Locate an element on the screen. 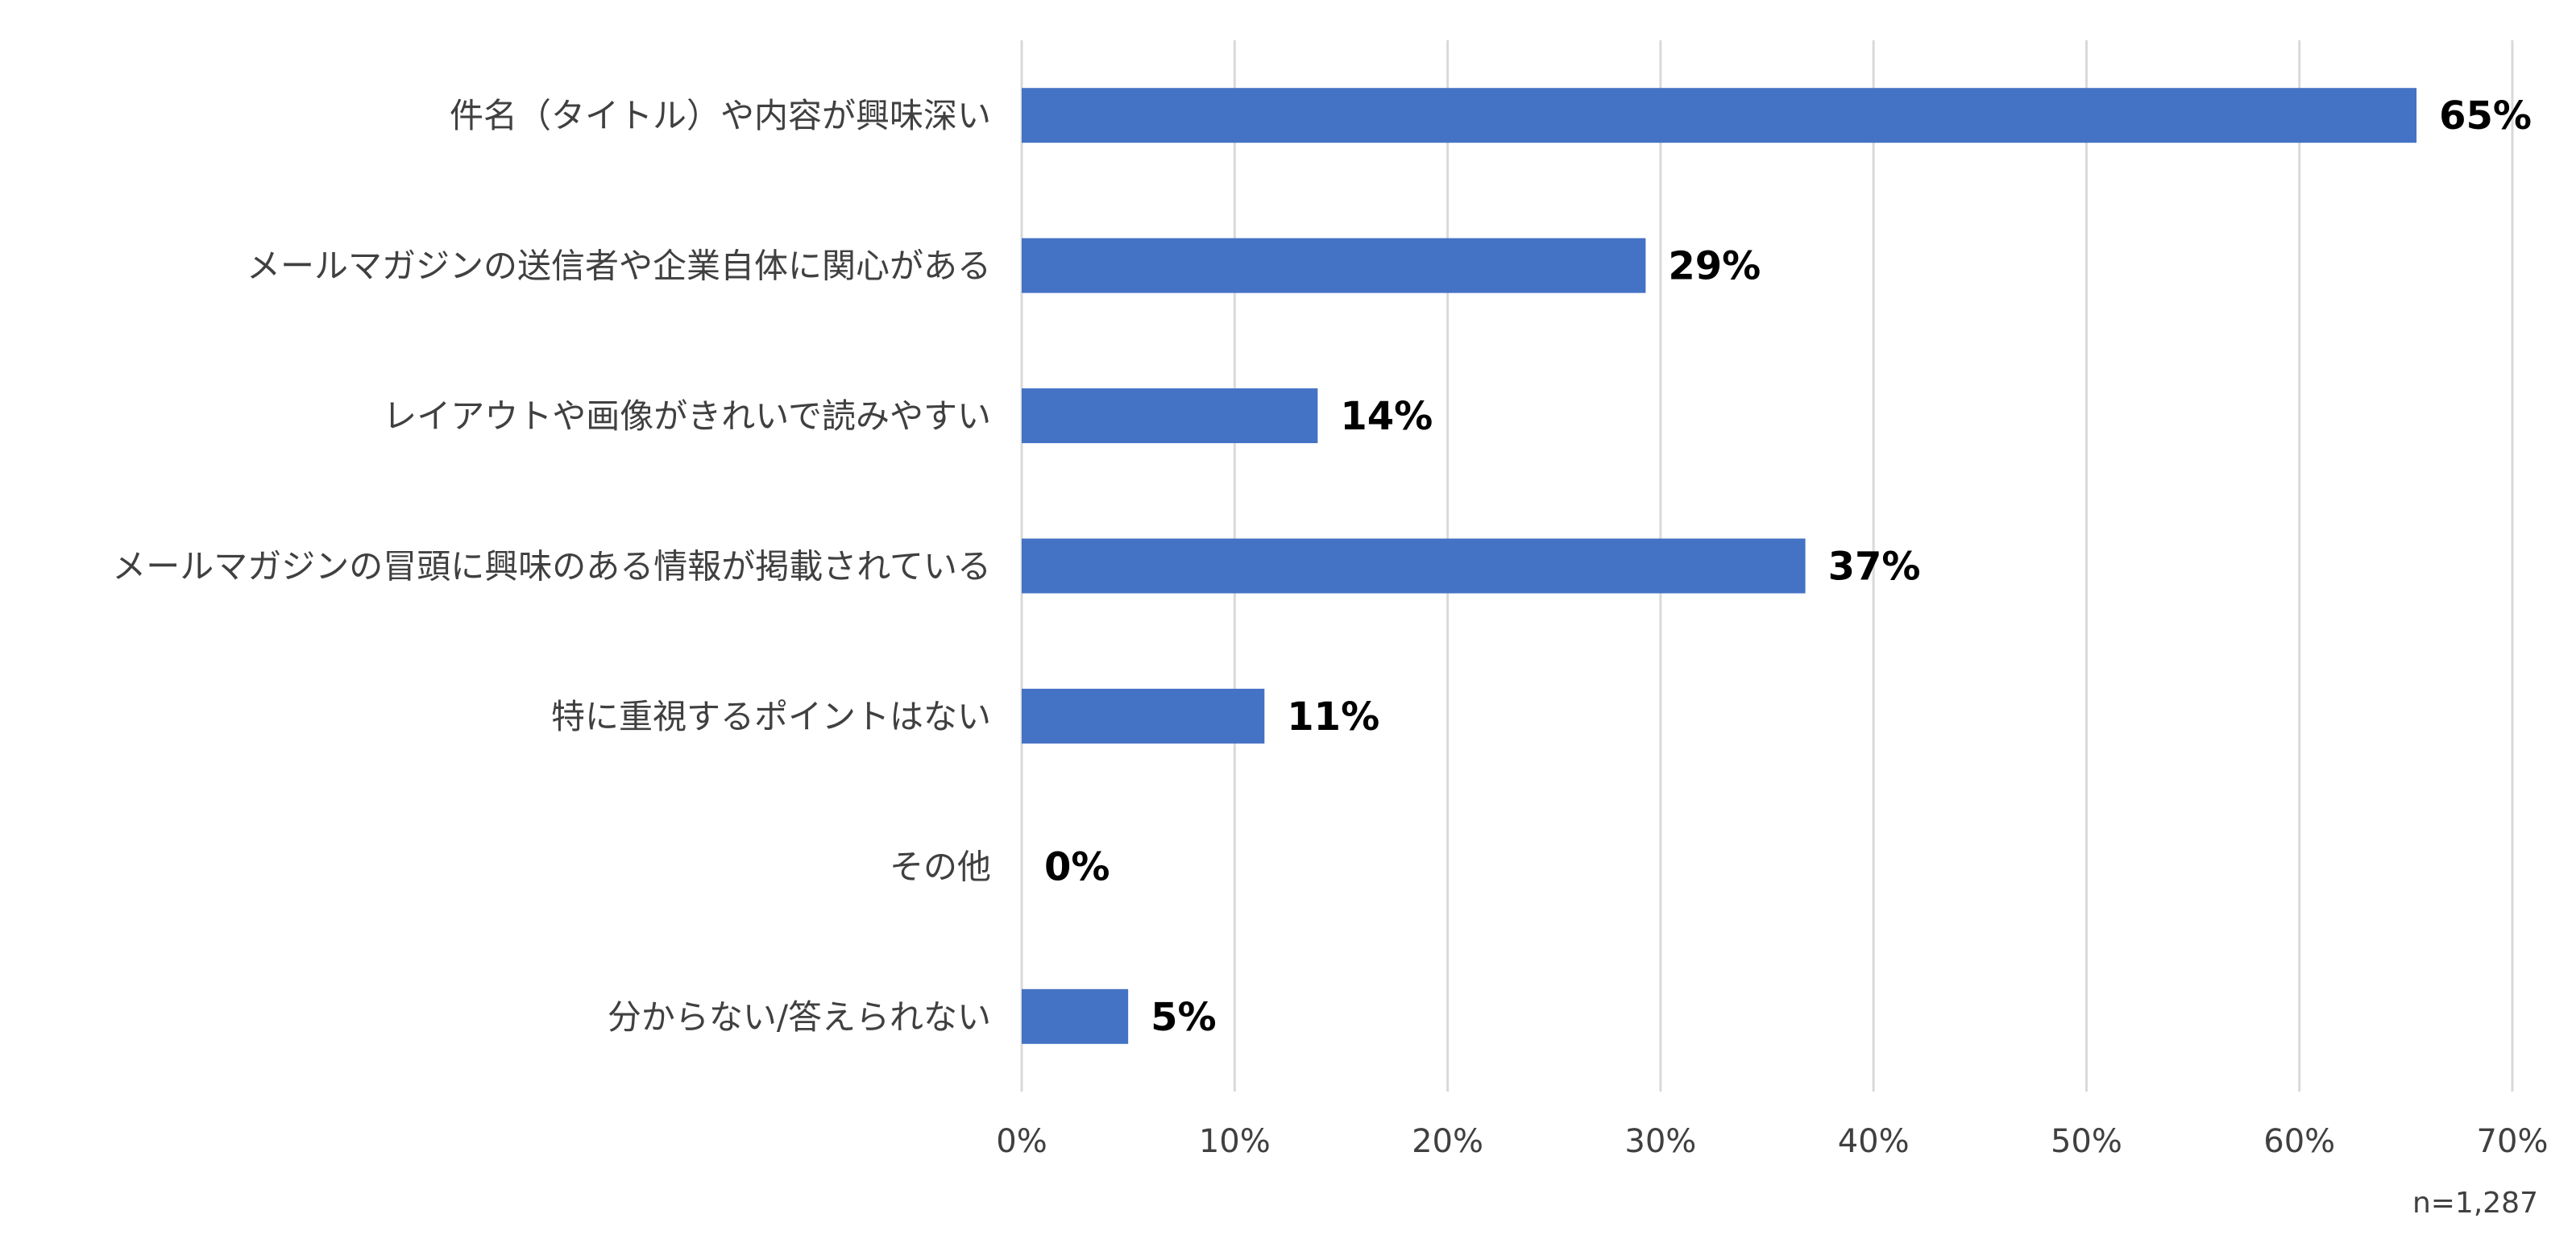 The width and height of the screenshot is (2576, 1235). category-label: その他 is located at coordinates (941, 867).